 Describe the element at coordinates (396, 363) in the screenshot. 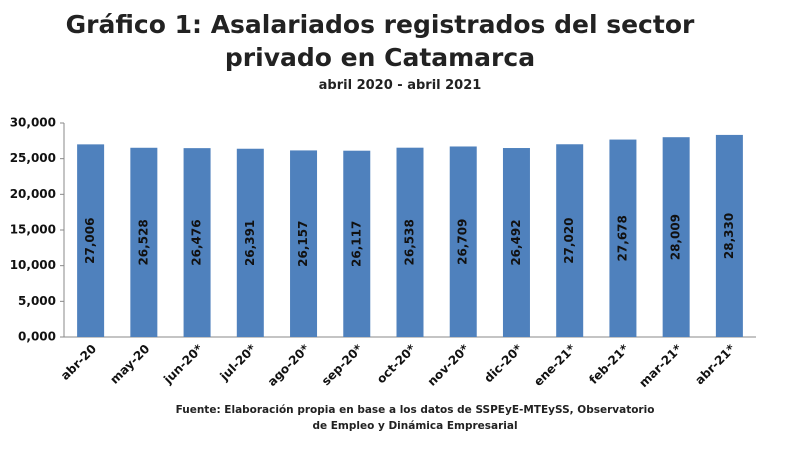

I see `x-tick-label: oct-20*` at that location.